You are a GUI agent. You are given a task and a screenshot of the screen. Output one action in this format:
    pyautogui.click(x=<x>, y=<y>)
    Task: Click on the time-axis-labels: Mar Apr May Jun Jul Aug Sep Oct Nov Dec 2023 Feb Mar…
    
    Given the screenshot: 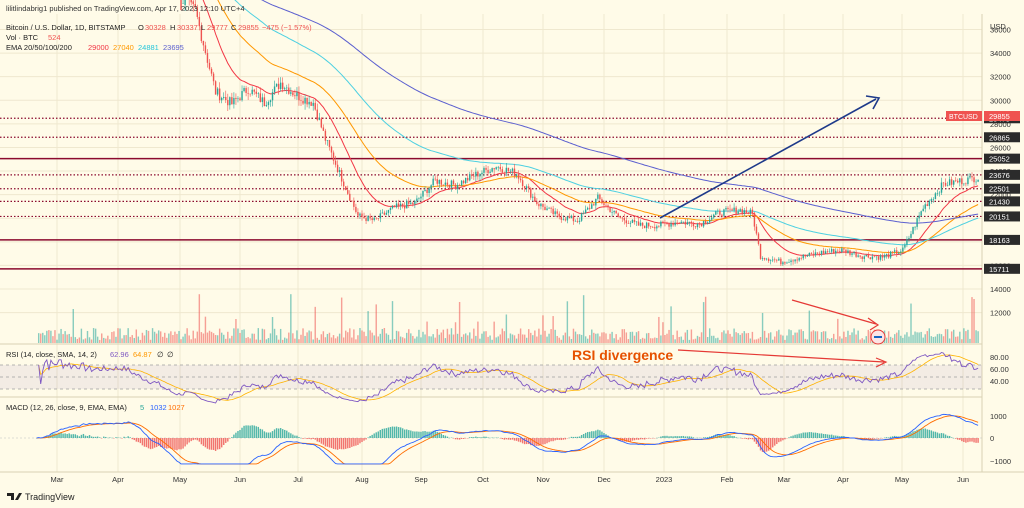 What is the action you would take?
    pyautogui.click(x=510, y=479)
    